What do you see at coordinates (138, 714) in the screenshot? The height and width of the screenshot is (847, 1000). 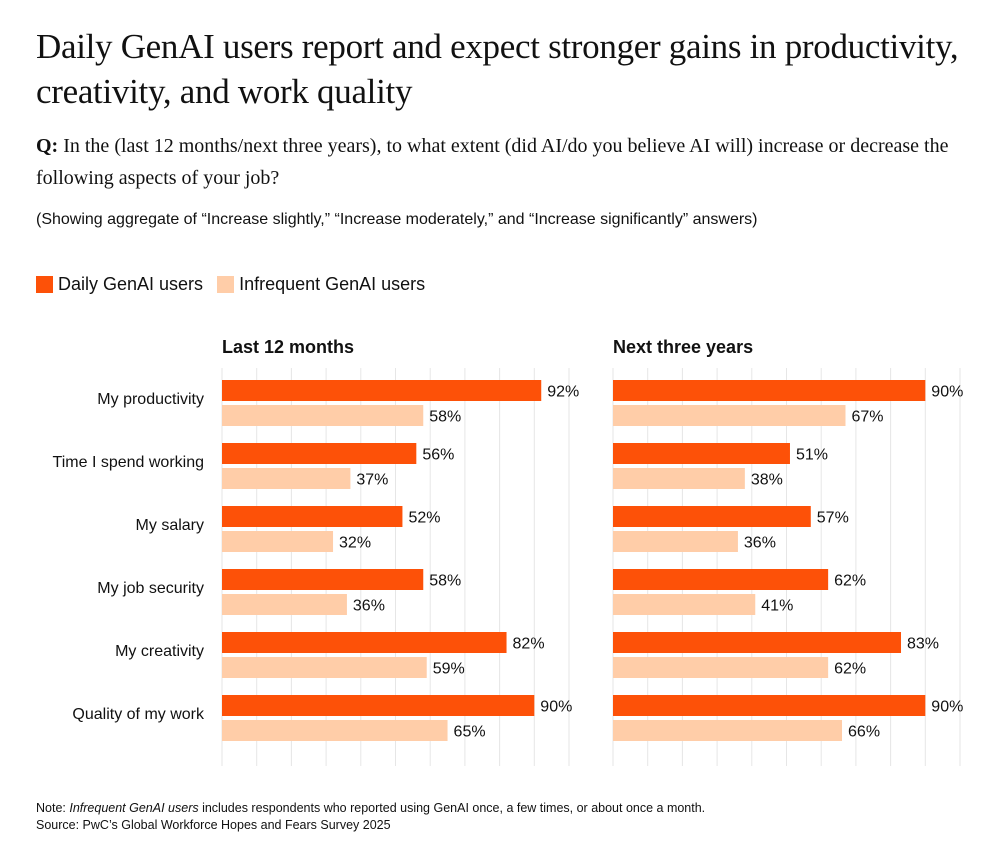 I see `category-label: Quality of my work` at bounding box center [138, 714].